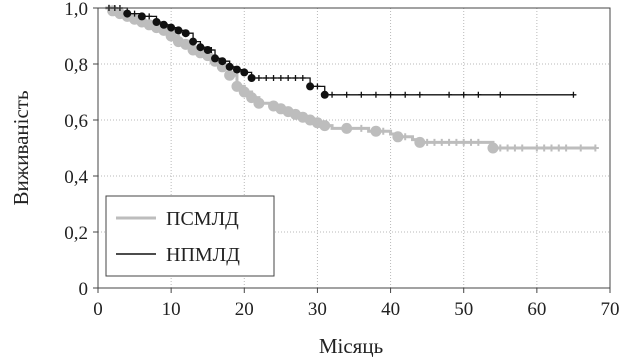  What do you see at coordinates (21, 147) in the screenshot?
I see `y-axis-label: Виживаність` at bounding box center [21, 147].